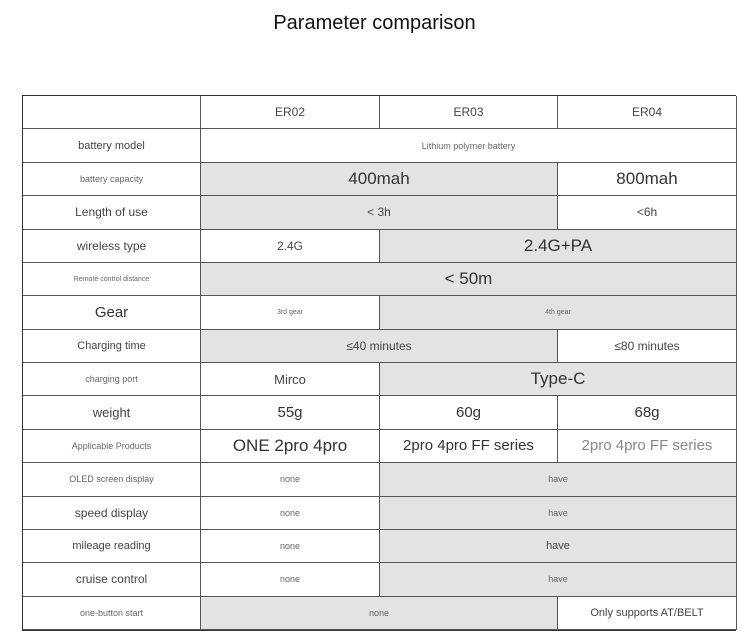 This screenshot has height=639, width=749. What do you see at coordinates (558, 313) in the screenshot?
I see `table-cell: 4th gear` at bounding box center [558, 313].